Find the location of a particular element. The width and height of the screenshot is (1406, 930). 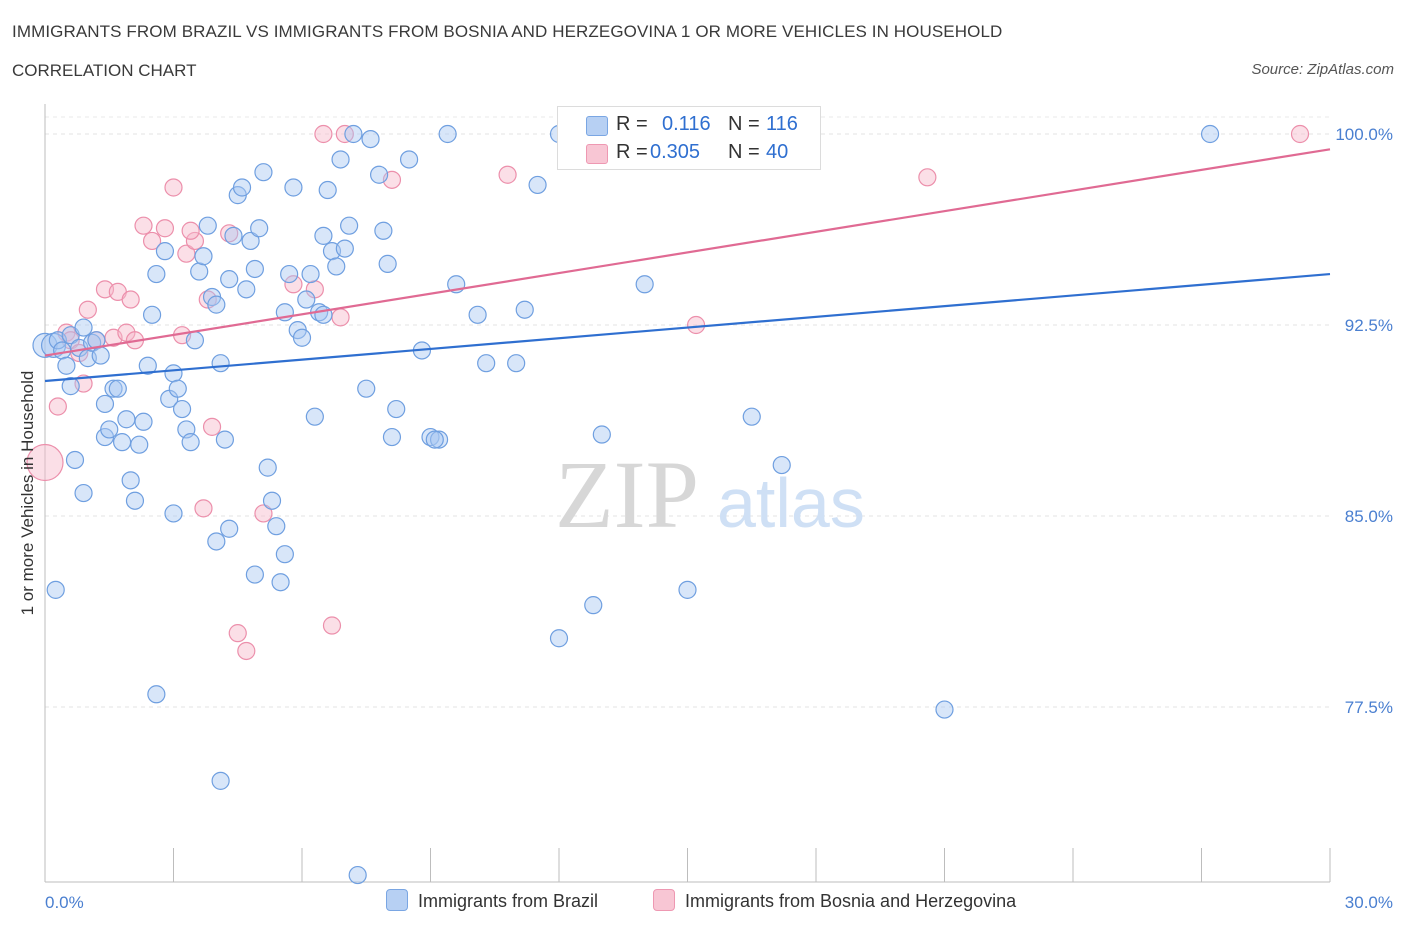

y-tick-label: 77.5% is located at coordinates (1369, 707).